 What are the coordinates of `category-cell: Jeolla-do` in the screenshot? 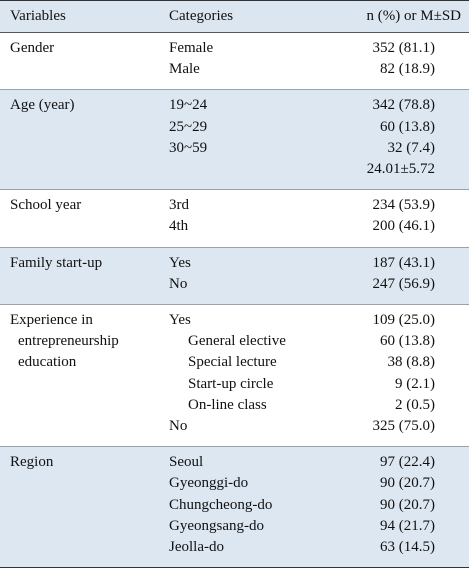 It's located at (196, 547).